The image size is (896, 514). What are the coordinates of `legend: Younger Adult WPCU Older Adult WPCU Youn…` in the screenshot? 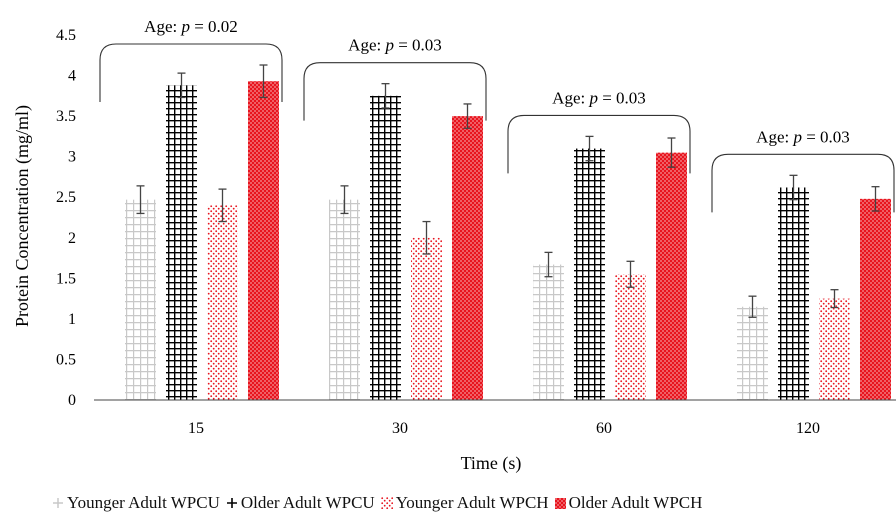 It's located at (448, 503).